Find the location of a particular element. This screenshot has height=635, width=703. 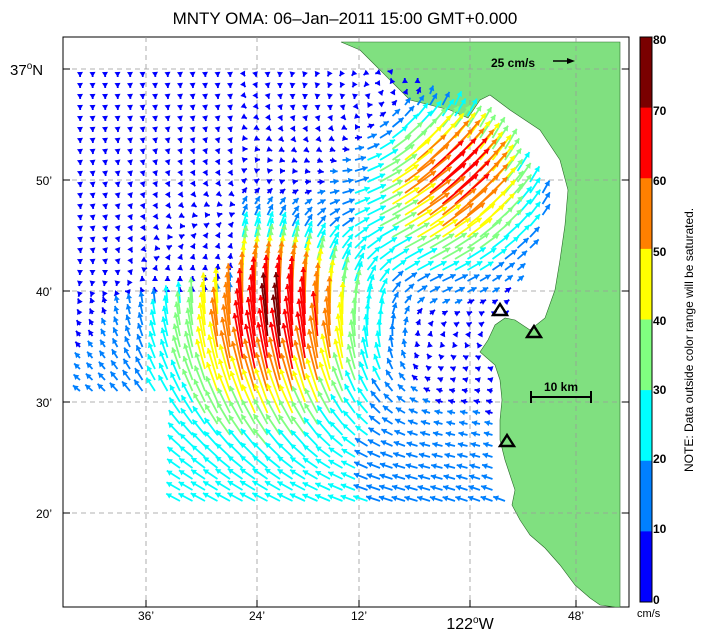

colorbar is located at coordinates (646, 319).